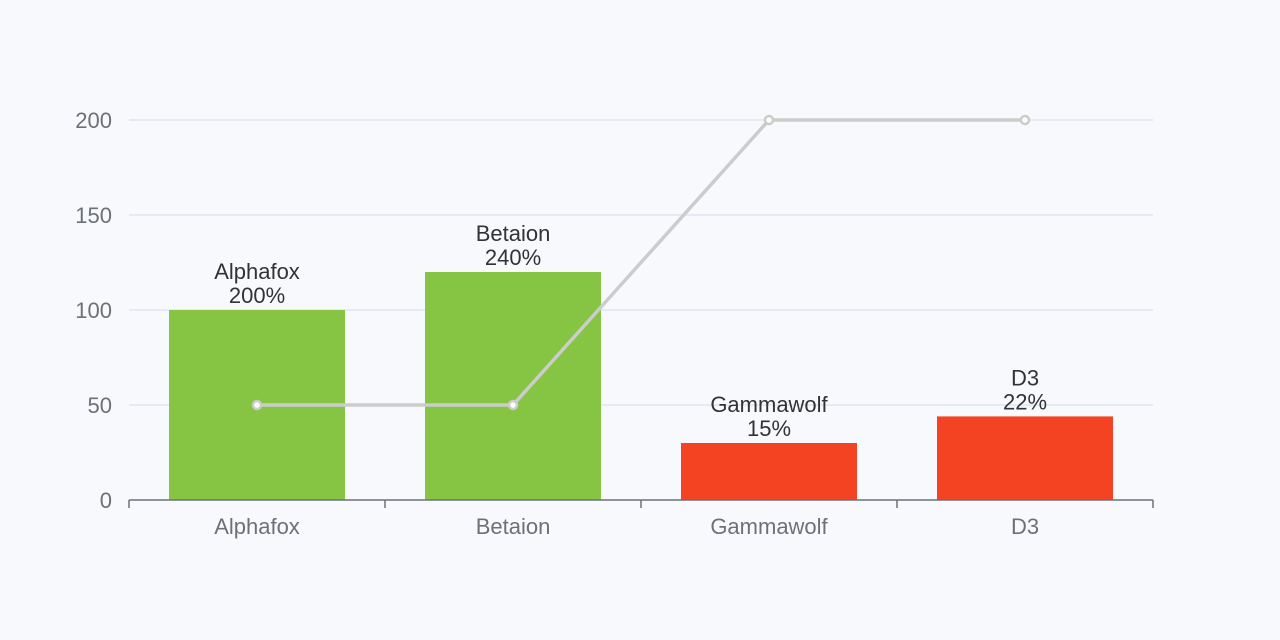  What do you see at coordinates (626, 526) in the screenshot?
I see `x-tick-labels: Alphafox Betaion Gammawolf D3` at bounding box center [626, 526].